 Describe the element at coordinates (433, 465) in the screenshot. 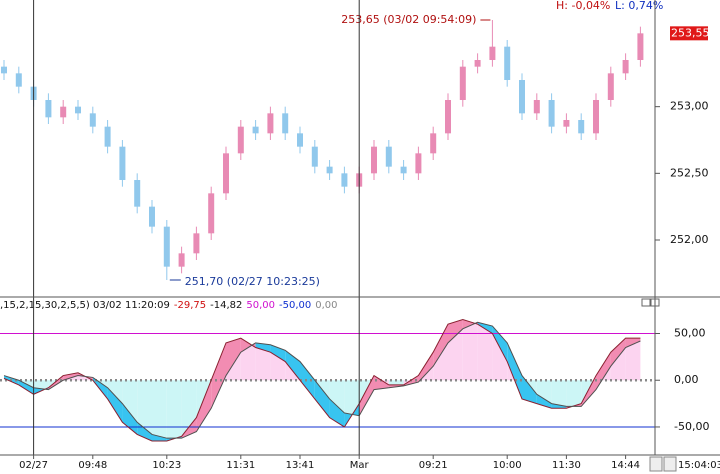

I see `x-tick-label: 09:21` at that location.